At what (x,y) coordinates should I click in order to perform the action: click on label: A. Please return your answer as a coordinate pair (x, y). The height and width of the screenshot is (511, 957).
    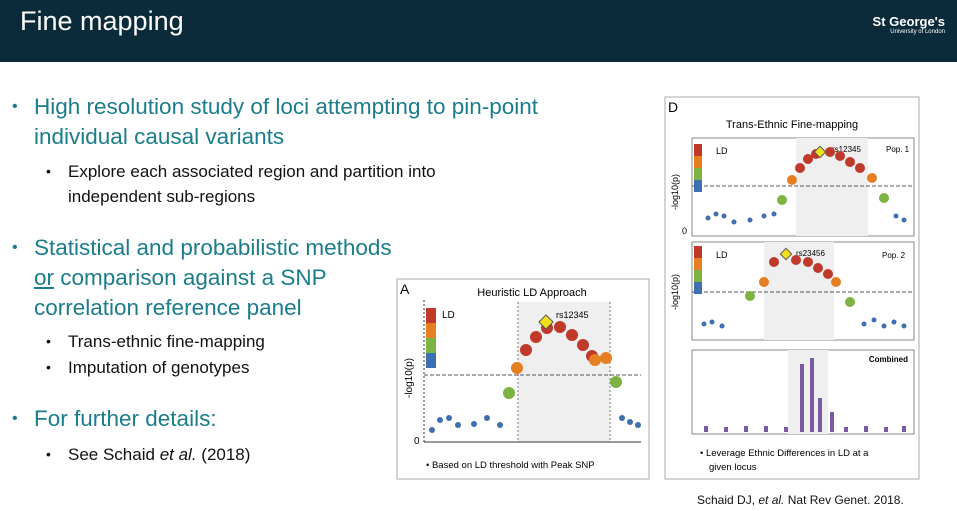
    Looking at the image, I should click on (405, 289).